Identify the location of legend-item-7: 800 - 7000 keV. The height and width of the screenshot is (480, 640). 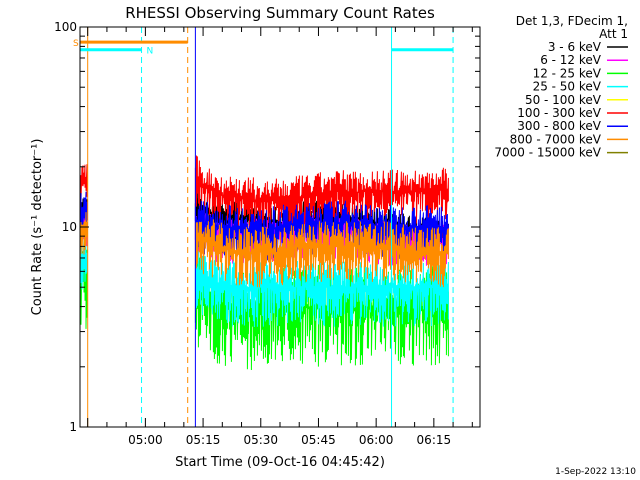
(556, 139).